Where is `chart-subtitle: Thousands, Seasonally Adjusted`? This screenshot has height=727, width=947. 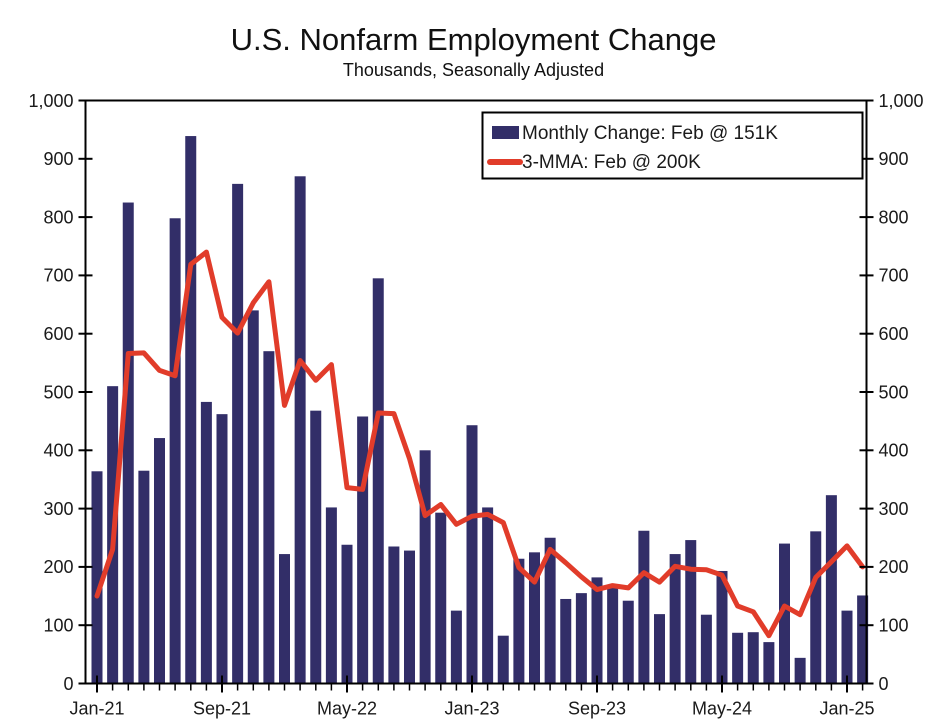 chart-subtitle: Thousands, Seasonally Adjusted is located at coordinates (473, 70).